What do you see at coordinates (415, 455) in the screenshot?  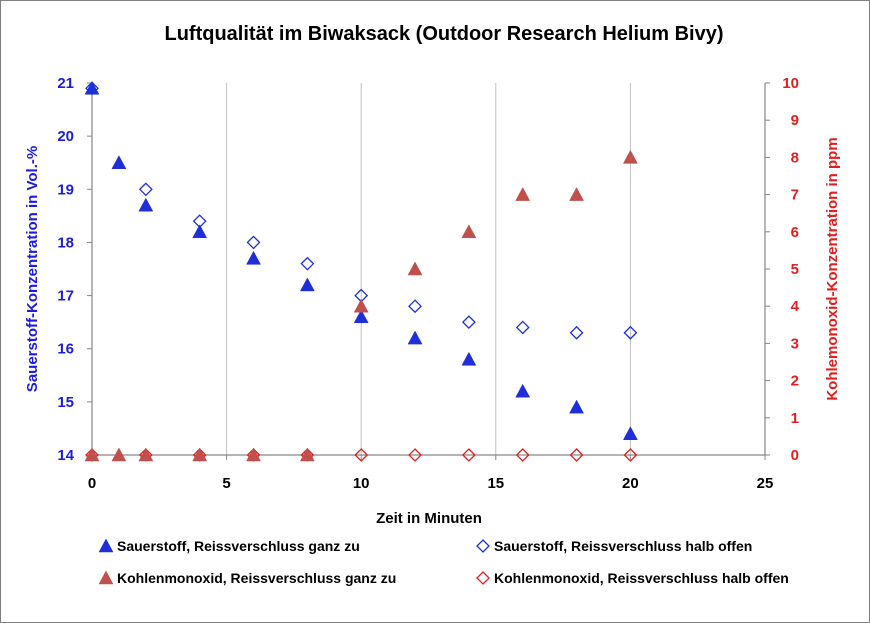 I see `data-point-s3-x12` at bounding box center [415, 455].